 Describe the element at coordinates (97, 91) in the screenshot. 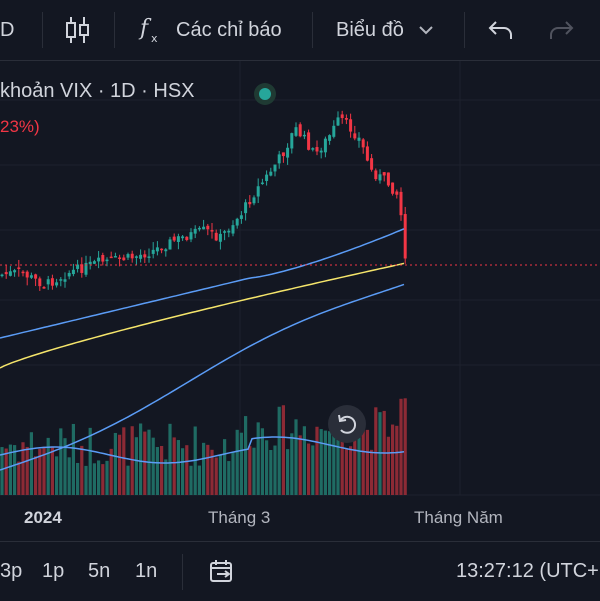

I see `symbol-legend-title: khoản VIX · 1D · HSX` at that location.